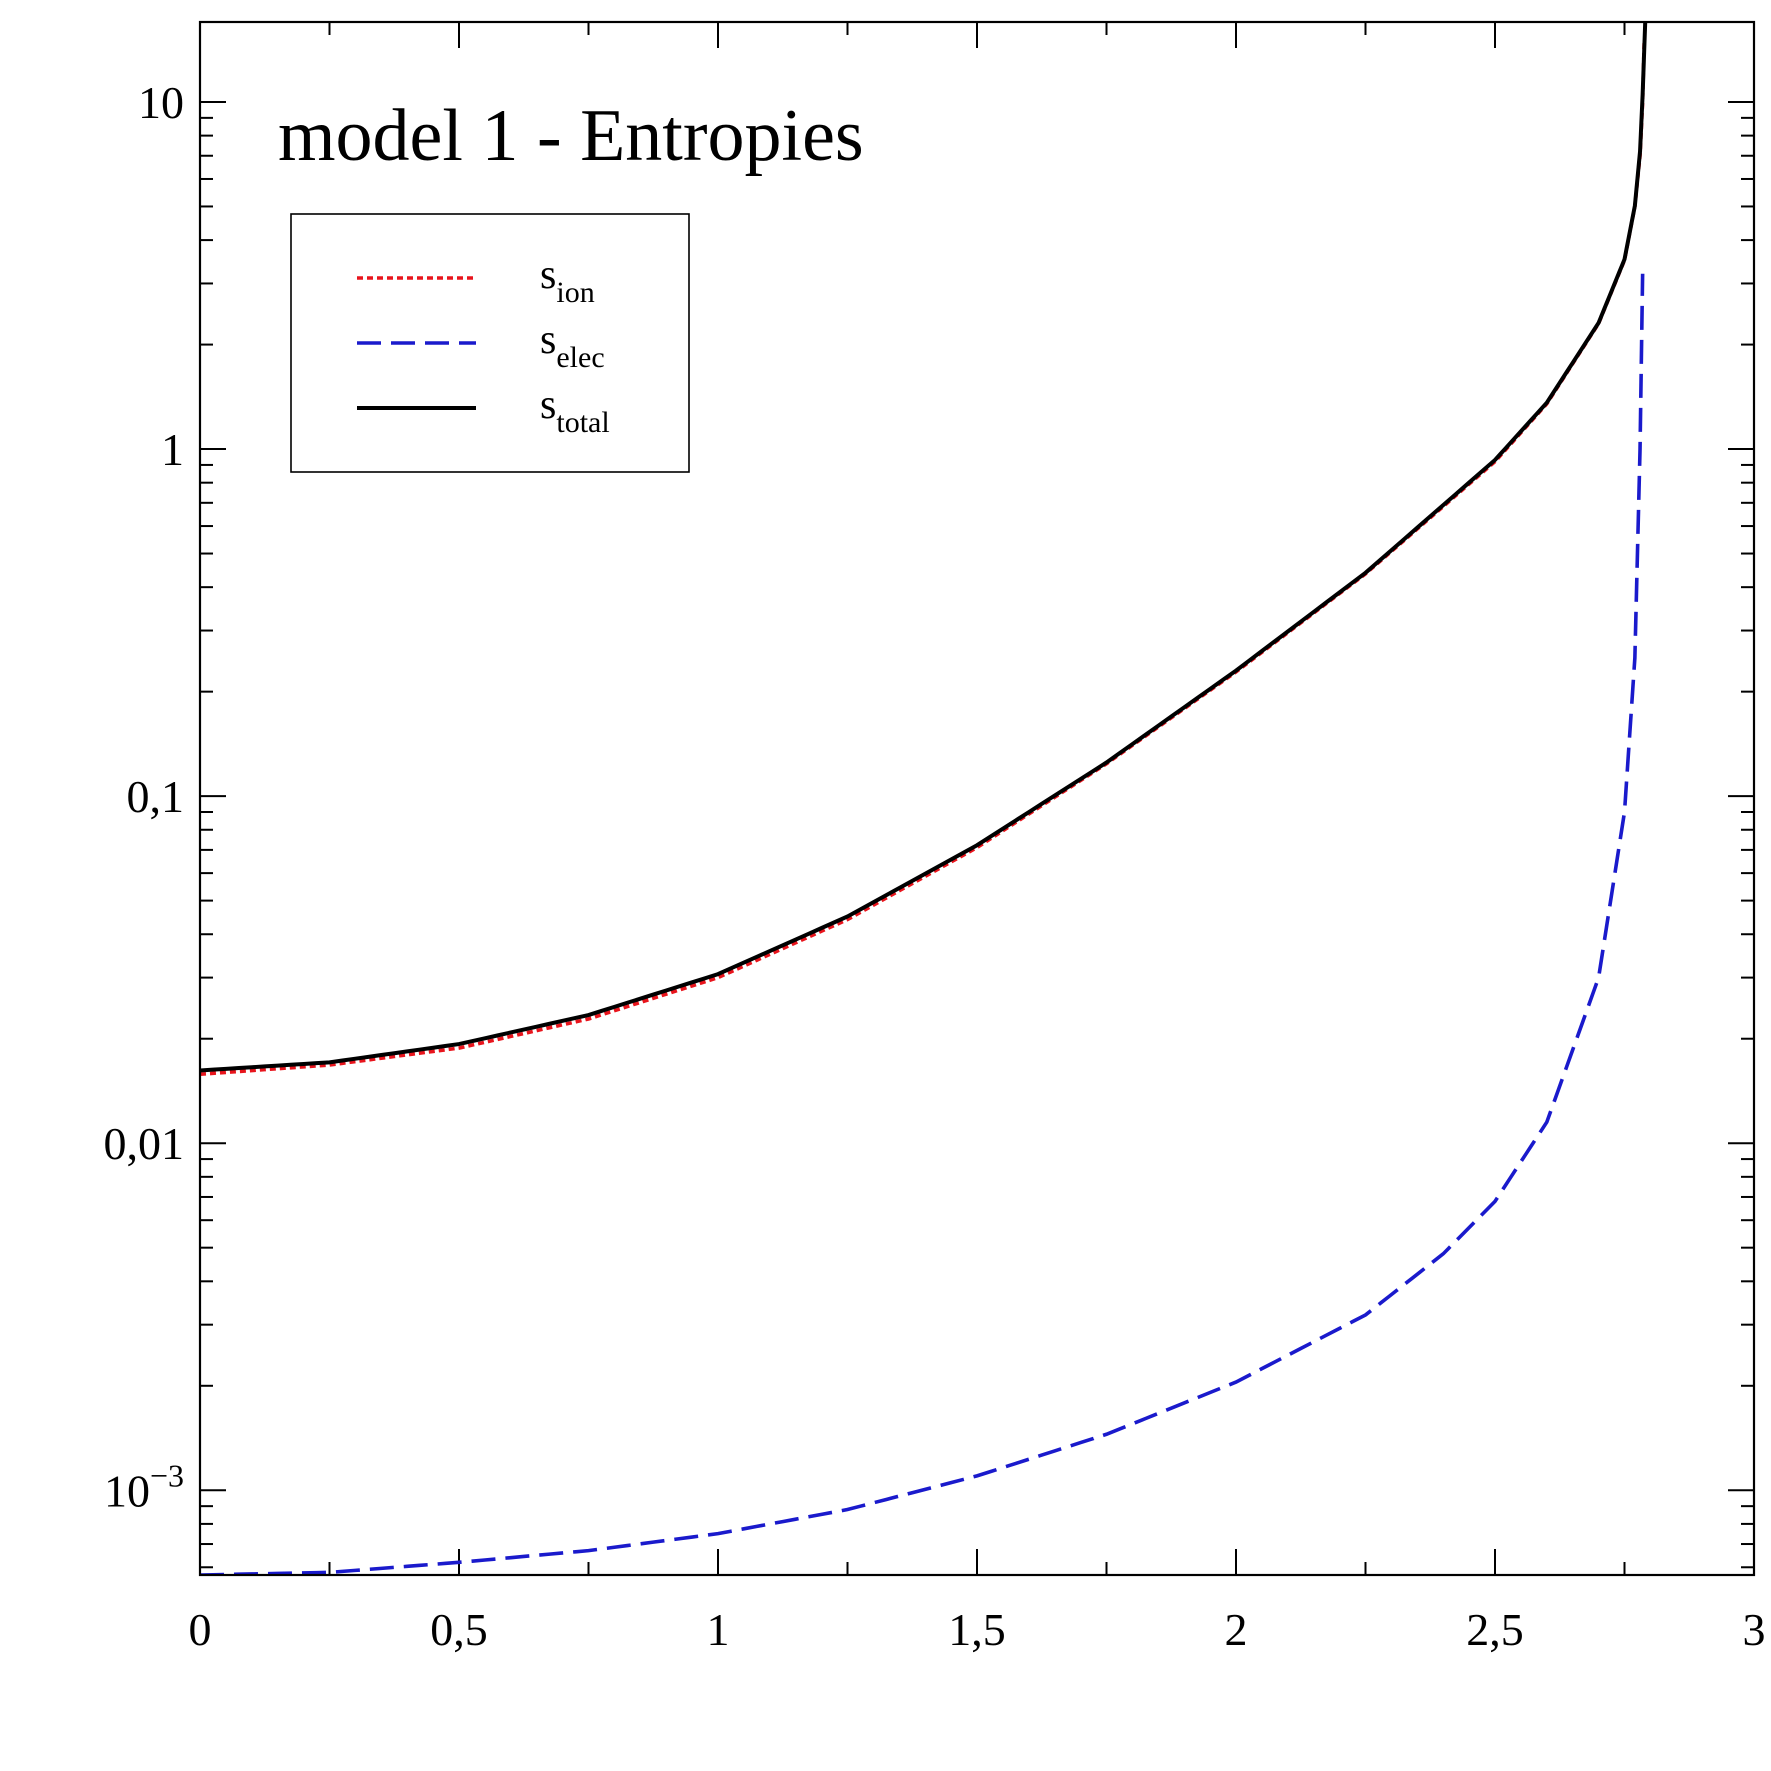 Image resolution: width=1771 pixels, height=1771 pixels. I want to click on legend: sion selec stotal, so click(490, 343).